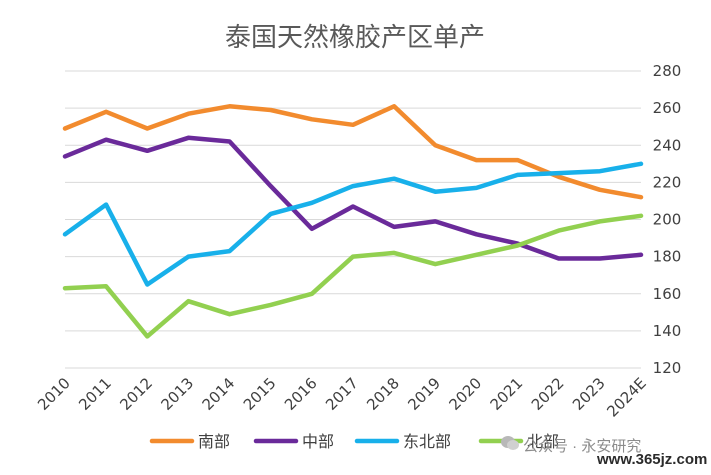 The width and height of the screenshot is (711, 475). I want to click on x-tick-label: 2021, so click(507, 394).